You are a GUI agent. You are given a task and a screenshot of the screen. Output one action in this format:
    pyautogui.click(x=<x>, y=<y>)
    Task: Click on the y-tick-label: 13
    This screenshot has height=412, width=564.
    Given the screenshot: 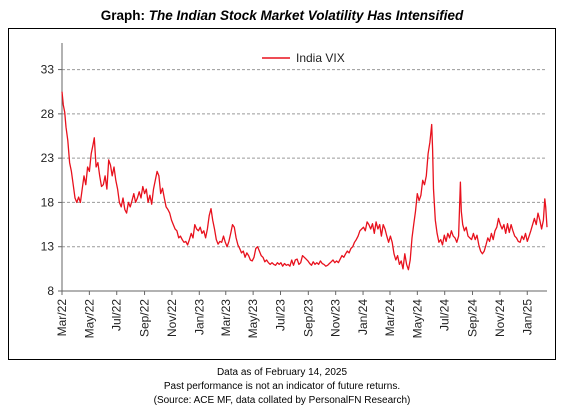 What is the action you would take?
    pyautogui.click(x=48, y=247)
    